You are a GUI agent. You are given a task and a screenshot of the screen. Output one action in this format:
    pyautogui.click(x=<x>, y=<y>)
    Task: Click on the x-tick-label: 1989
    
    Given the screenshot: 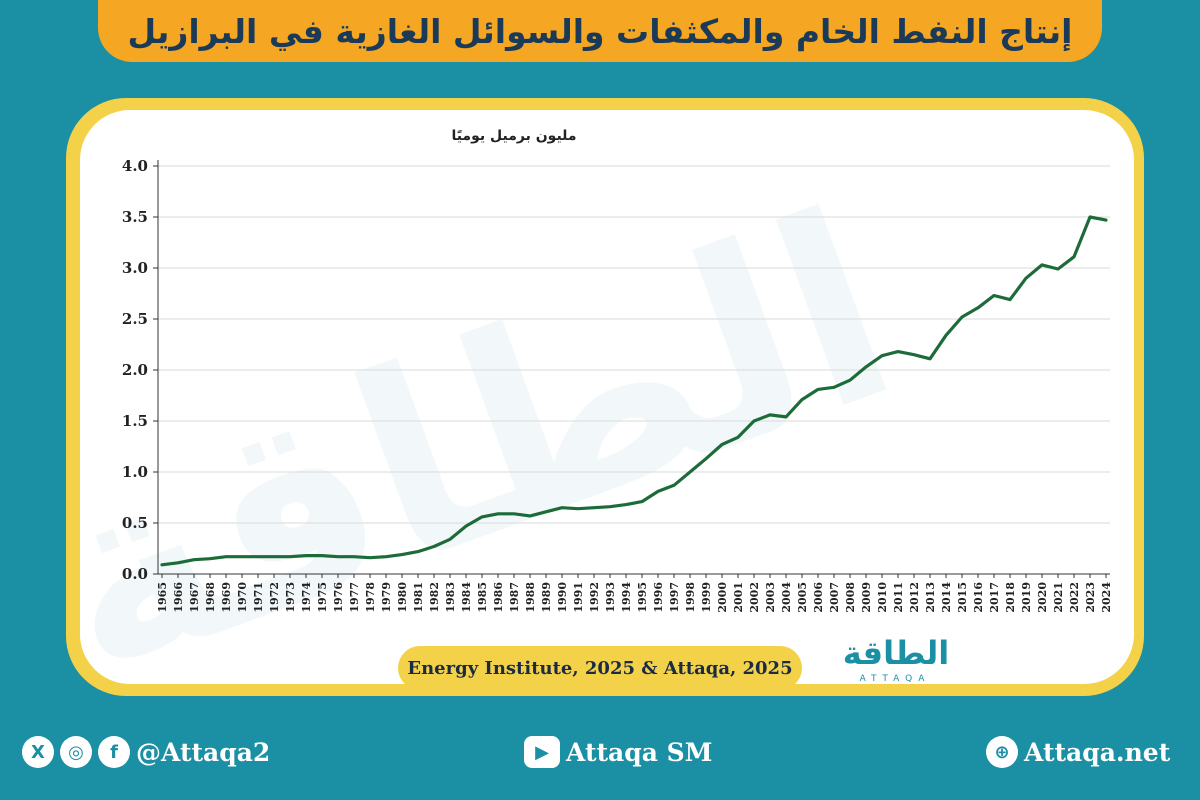 What is the action you would take?
    pyautogui.click(x=546, y=597)
    